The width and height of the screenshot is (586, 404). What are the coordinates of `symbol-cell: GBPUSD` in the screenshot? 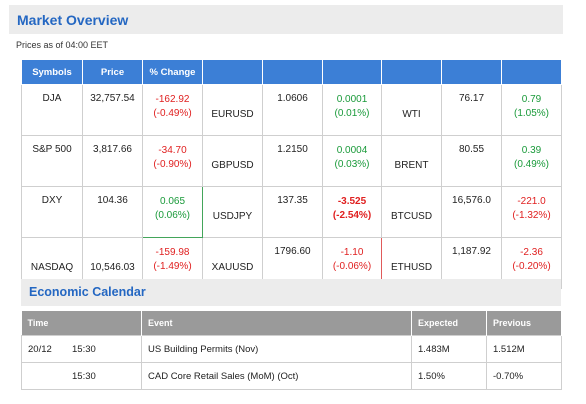 It's located at (232, 161).